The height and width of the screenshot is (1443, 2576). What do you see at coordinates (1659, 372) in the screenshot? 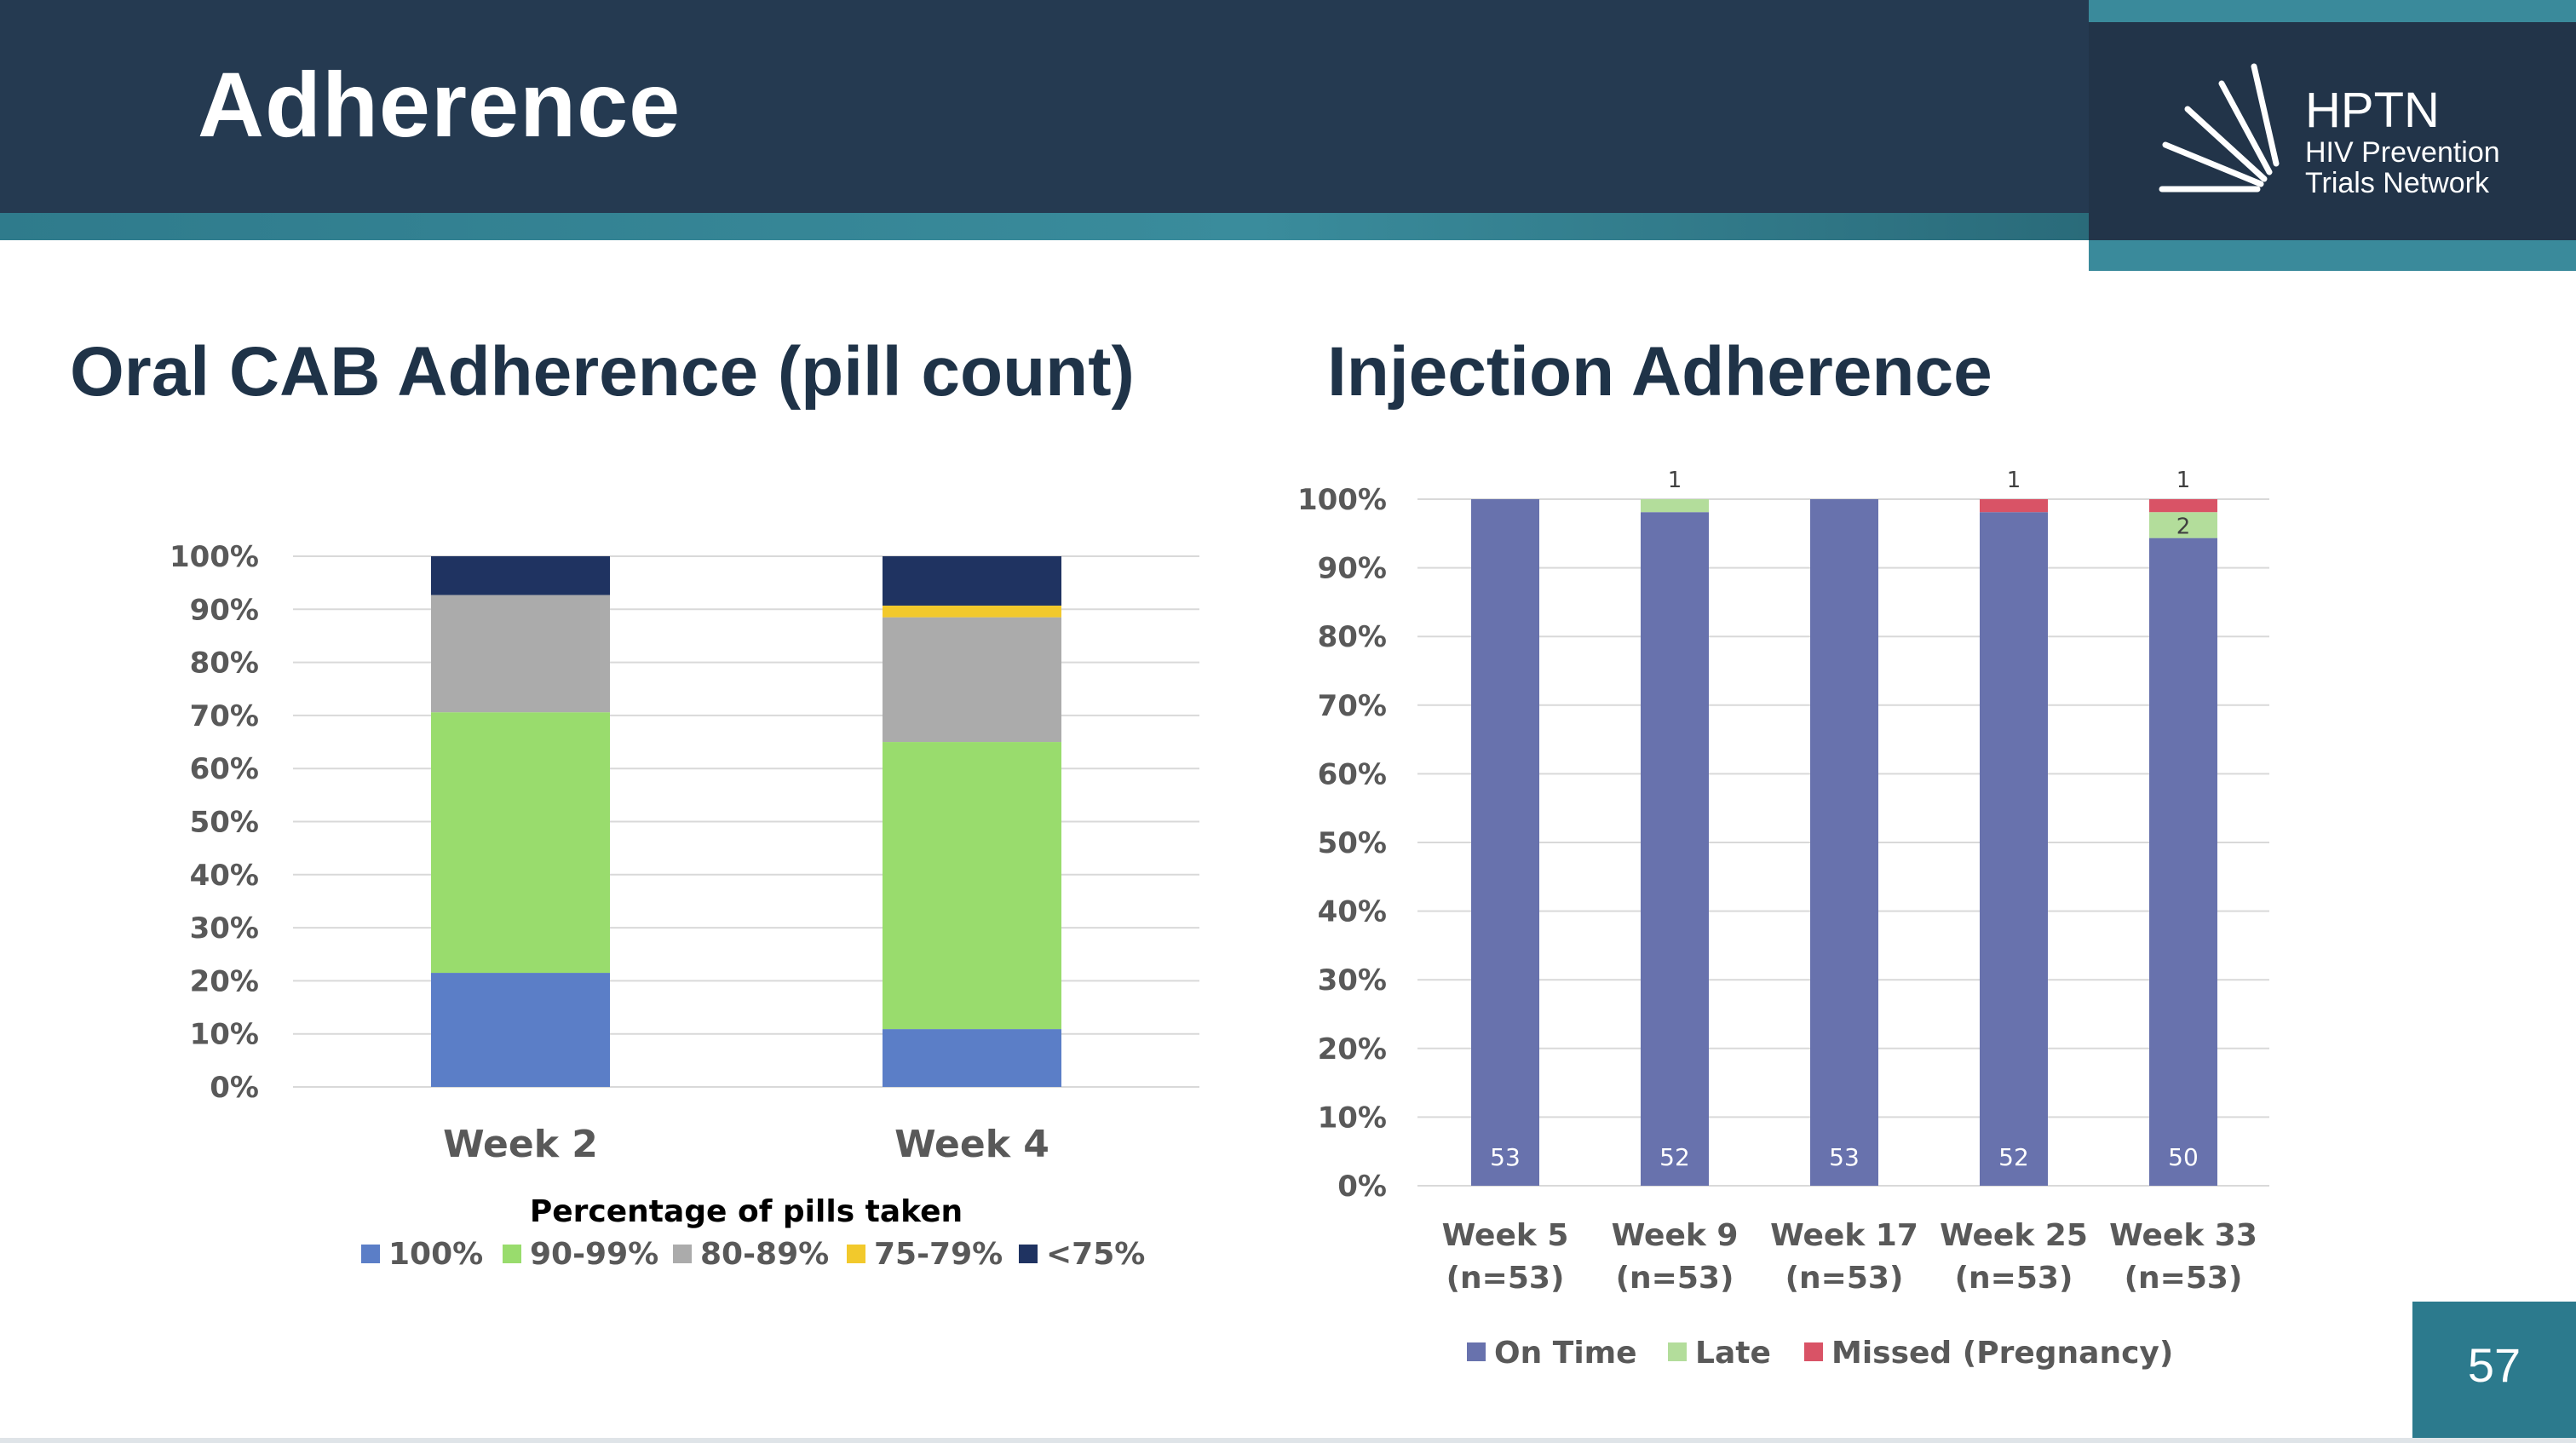
I see `injection-chart-title: Injection Adherence` at bounding box center [1659, 372].